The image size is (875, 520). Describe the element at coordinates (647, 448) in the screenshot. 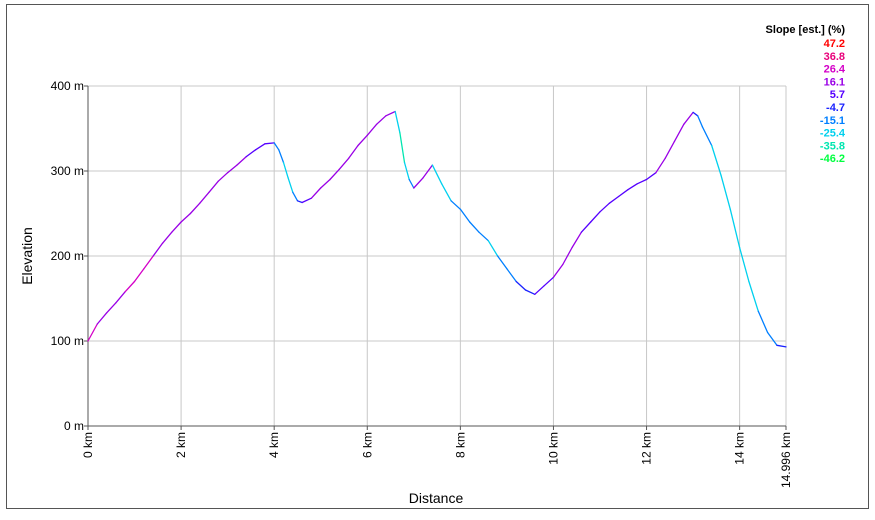

I see `x-tick-label: 12 km` at that location.